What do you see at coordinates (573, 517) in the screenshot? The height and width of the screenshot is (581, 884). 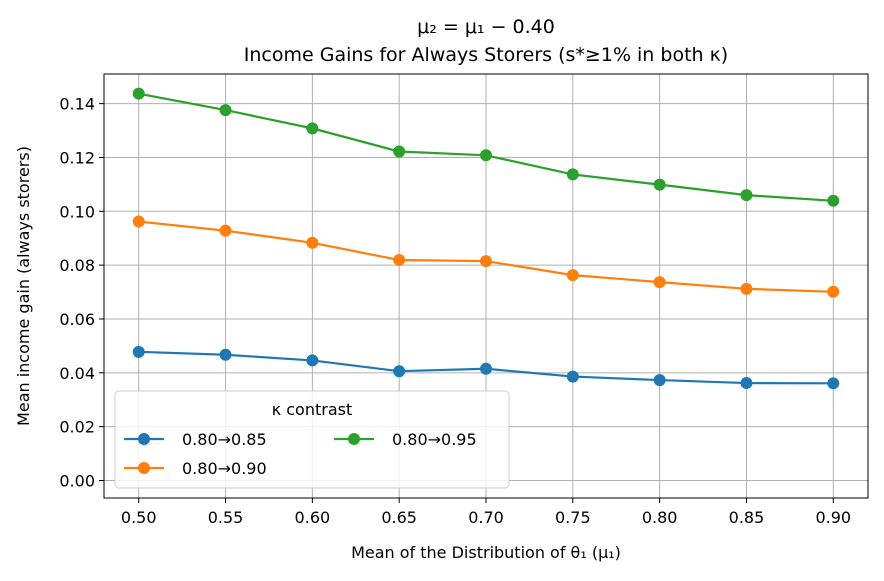 I see `x-tick-label: 0.75` at bounding box center [573, 517].